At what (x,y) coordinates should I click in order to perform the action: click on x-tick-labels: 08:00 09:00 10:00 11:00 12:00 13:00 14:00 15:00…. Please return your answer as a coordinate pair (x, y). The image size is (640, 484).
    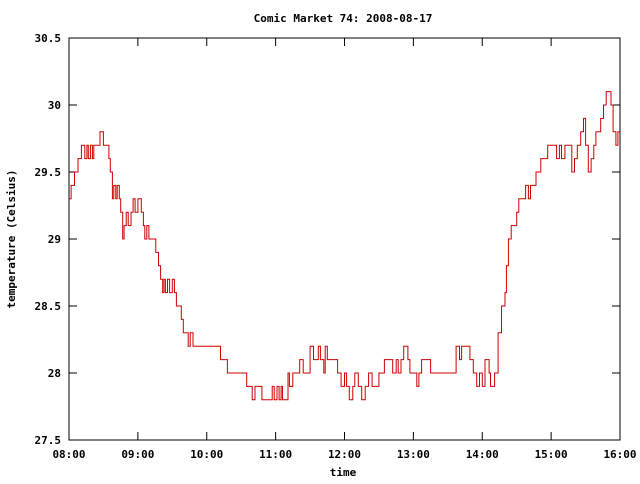
    Looking at the image, I should click on (344, 454).